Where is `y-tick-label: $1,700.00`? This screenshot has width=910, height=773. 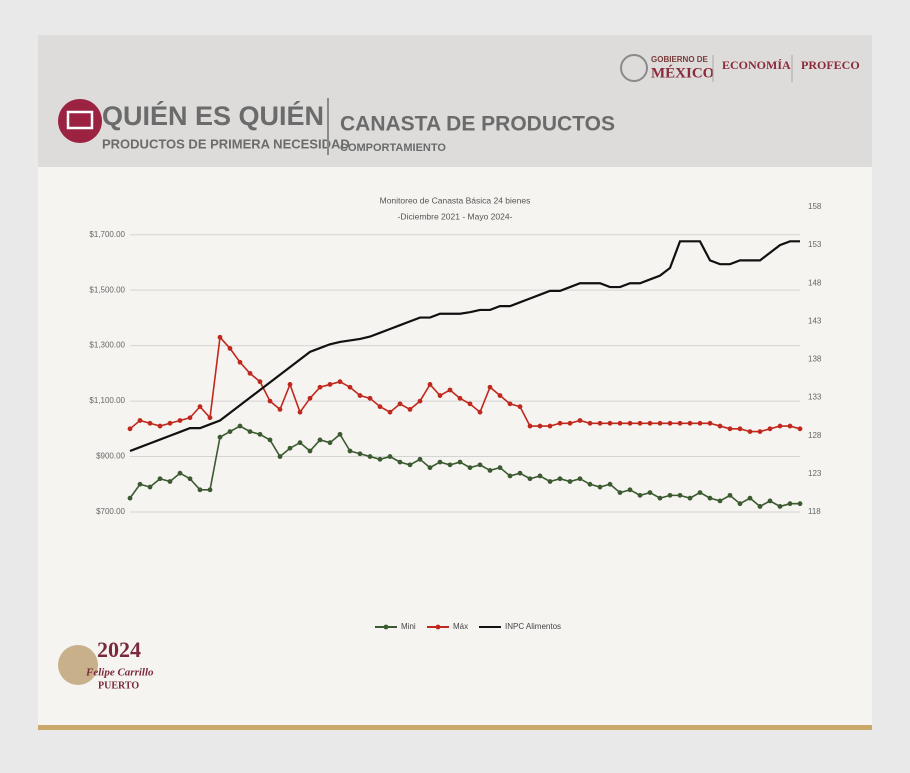 y-tick-label: $1,700.00 is located at coordinates (107, 234).